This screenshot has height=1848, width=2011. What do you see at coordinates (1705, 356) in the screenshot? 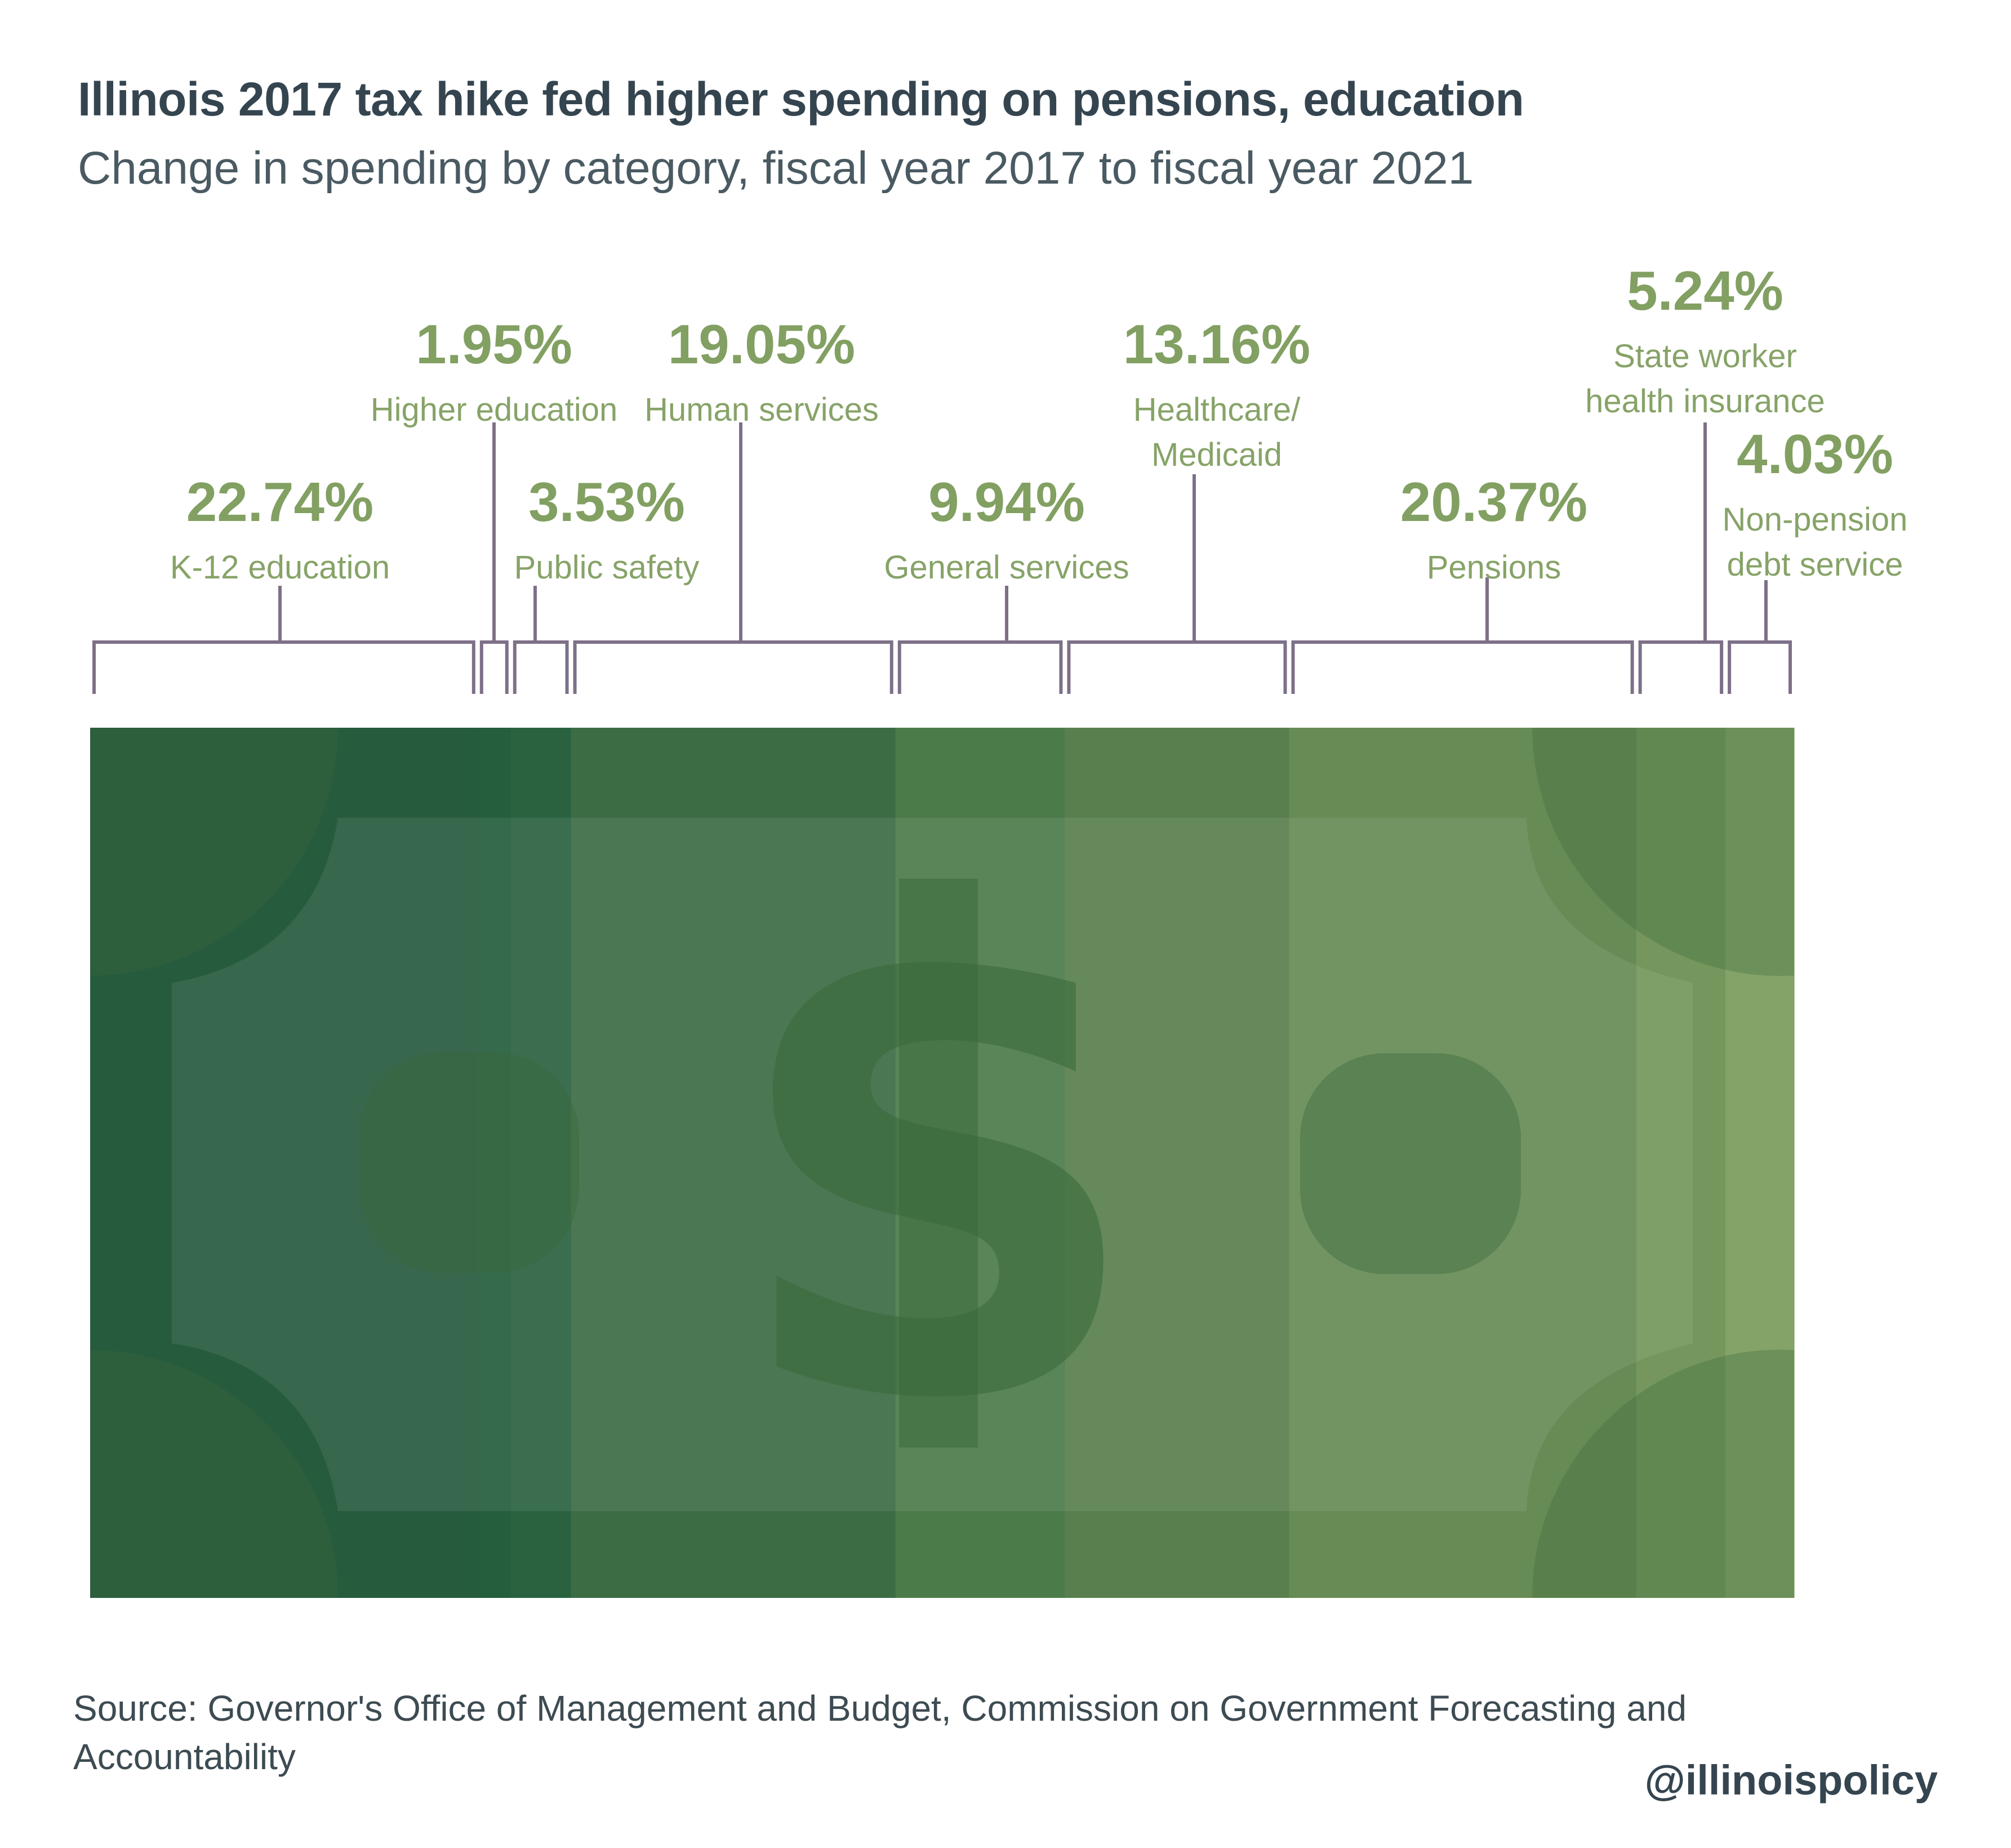
I see `category-label: State worker` at bounding box center [1705, 356].